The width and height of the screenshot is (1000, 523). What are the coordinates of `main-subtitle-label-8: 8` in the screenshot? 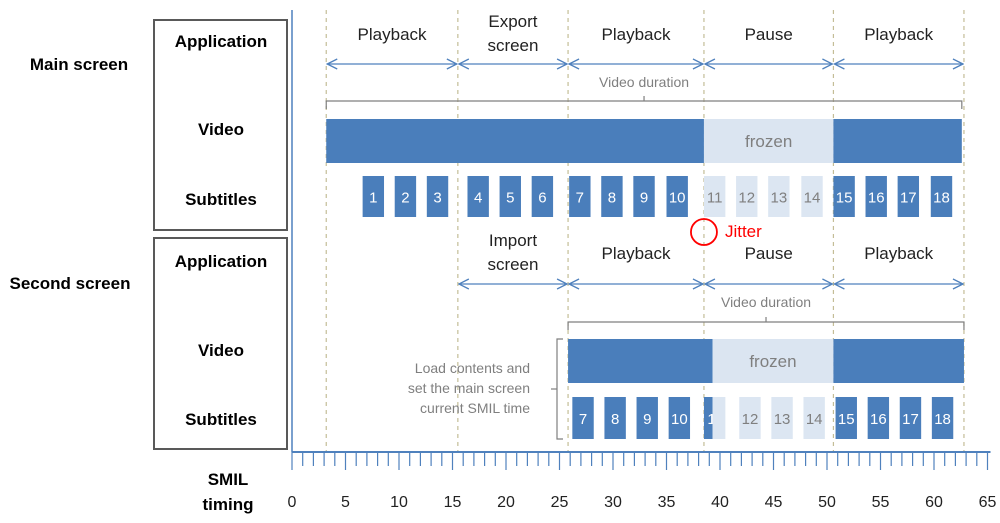 It's located at (612, 198).